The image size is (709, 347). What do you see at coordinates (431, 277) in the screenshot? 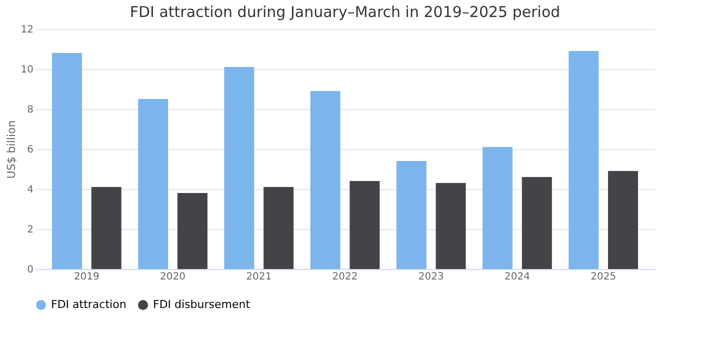
I see `x-tick-label: 2023` at bounding box center [431, 277].